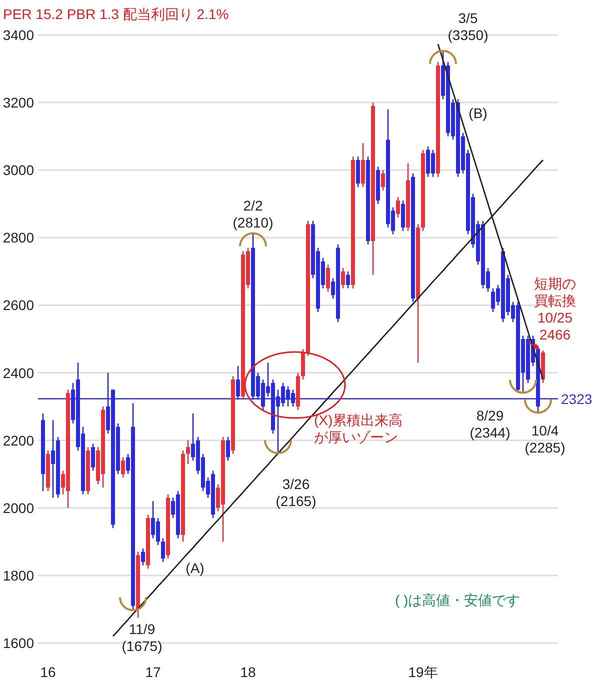 The image size is (600, 686). Describe the element at coordinates (253, 213) in the screenshot. I see `annotation: 2/2 (2810)` at that location.